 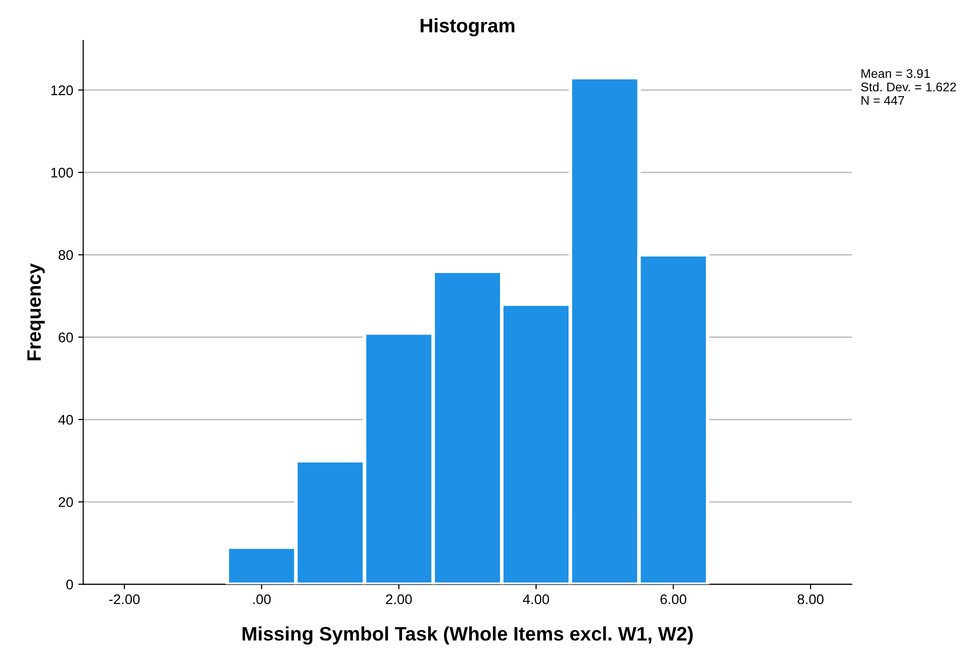 What do you see at coordinates (811, 599) in the screenshot?
I see `x-tick-label: 8.00` at bounding box center [811, 599].